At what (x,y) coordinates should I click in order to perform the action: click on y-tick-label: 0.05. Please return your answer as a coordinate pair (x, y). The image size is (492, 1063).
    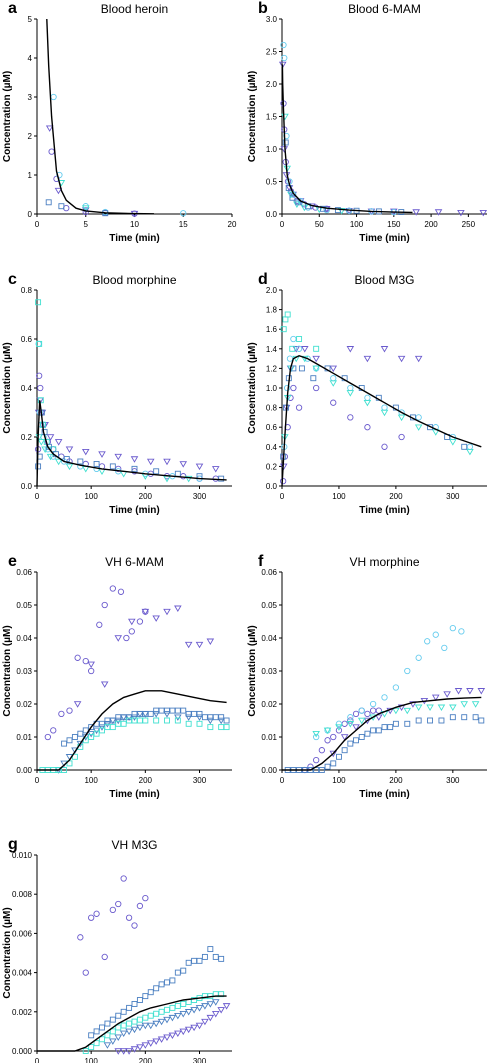
    Looking at the image, I should click on (269, 605).